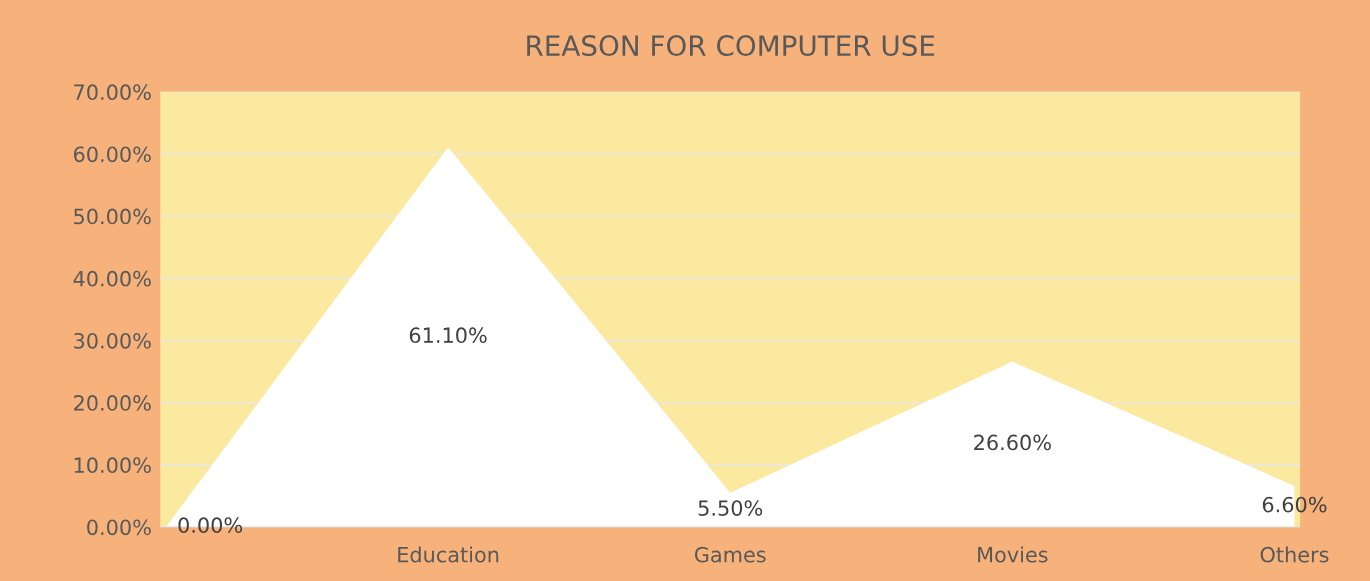 The height and width of the screenshot is (581, 1370). I want to click on x-tick-label: Education, so click(448, 554).